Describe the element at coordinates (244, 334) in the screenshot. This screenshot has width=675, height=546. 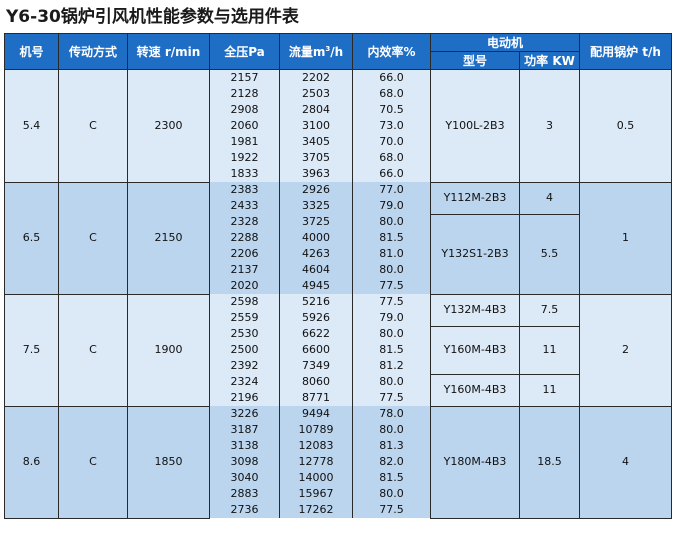
I see `pressure-cell: 2530` at that location.